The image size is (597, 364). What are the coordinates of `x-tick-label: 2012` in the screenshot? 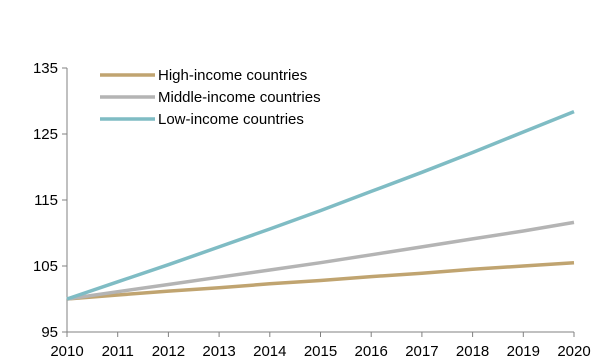 It's located at (168, 351).